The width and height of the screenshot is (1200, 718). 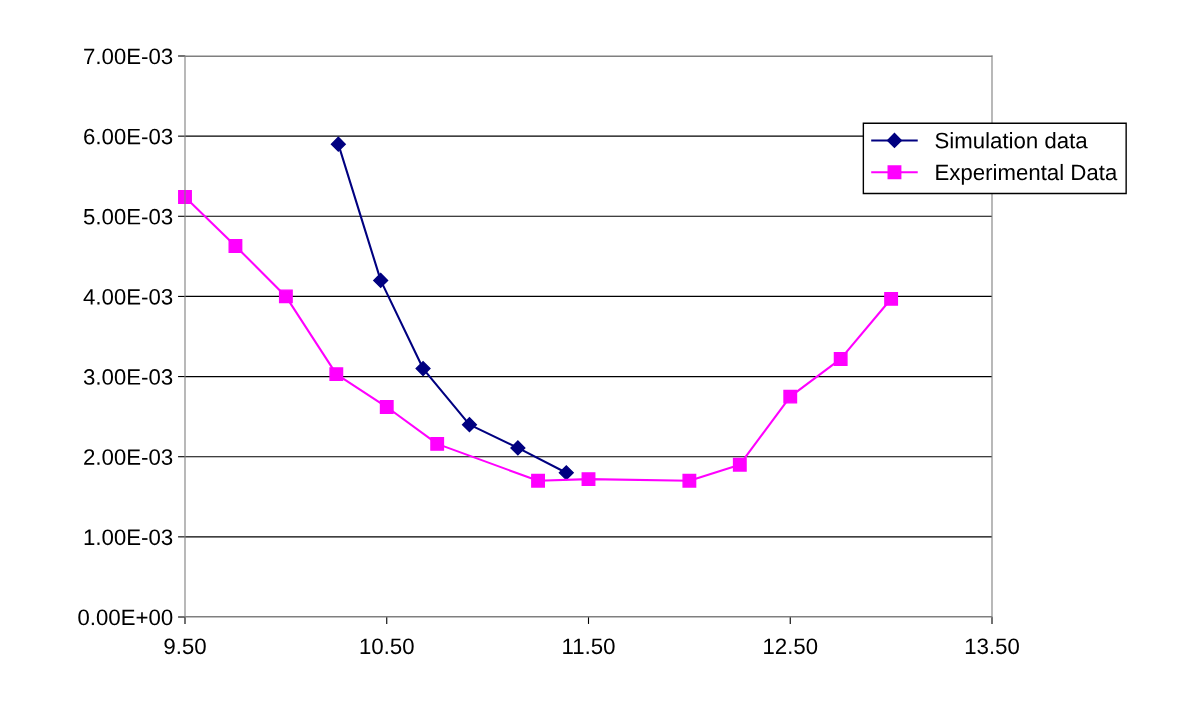 What do you see at coordinates (128, 56) in the screenshot?
I see `y-tick-label: 7.00E-03` at bounding box center [128, 56].